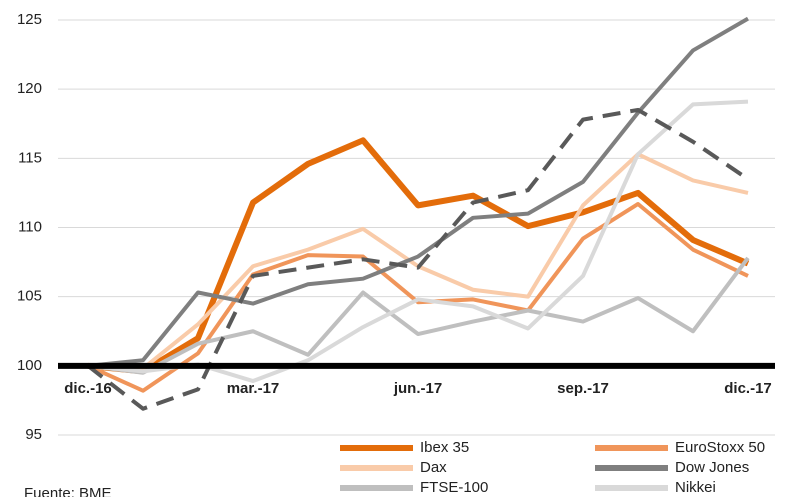 This screenshot has height=497, width=789. What do you see at coordinates (417, 388) in the screenshot?
I see `x-tick-label: jun.-17` at bounding box center [417, 388].